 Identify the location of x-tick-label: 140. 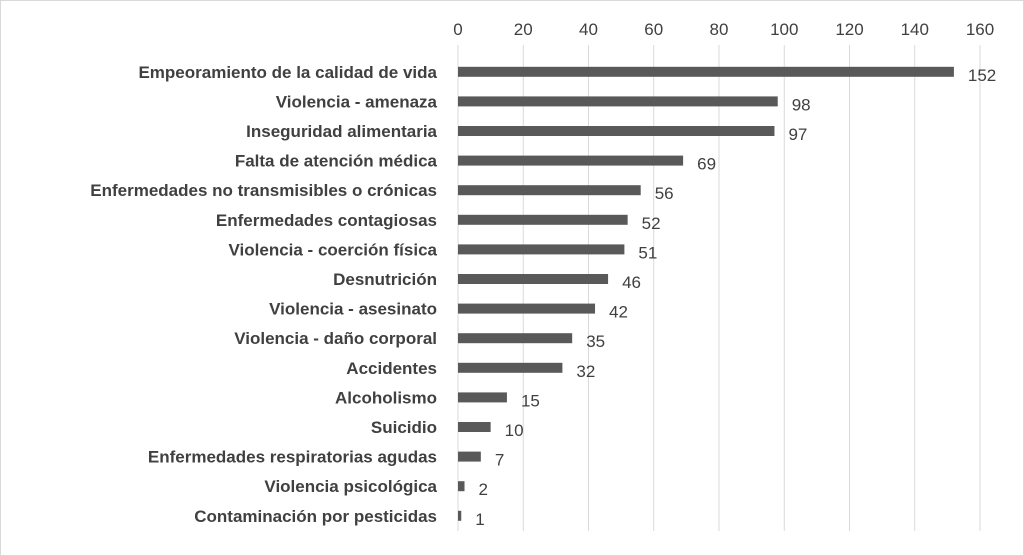
(915, 29).